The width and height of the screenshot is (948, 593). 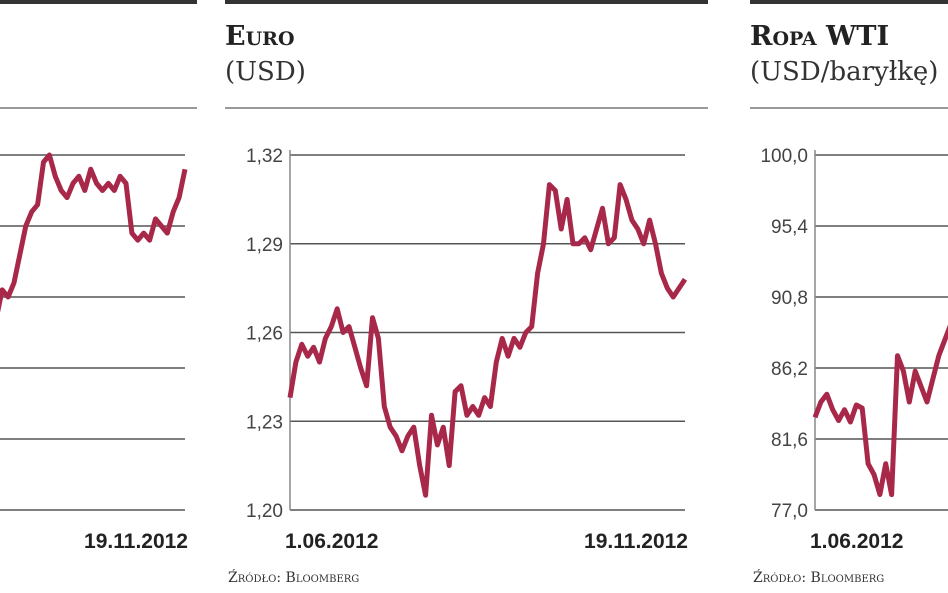 What do you see at coordinates (264, 511) in the screenshot?
I see `y-tick-label: 1,20` at bounding box center [264, 511].